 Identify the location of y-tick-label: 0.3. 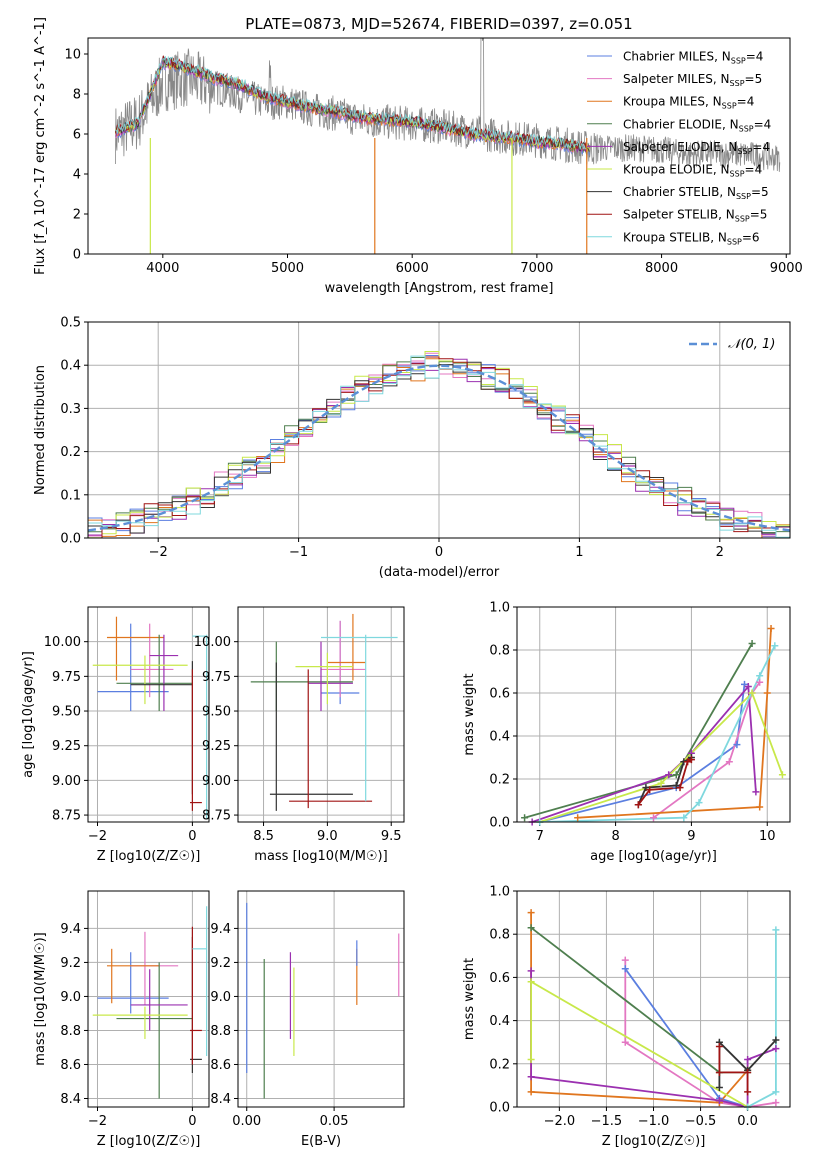
(70, 409).